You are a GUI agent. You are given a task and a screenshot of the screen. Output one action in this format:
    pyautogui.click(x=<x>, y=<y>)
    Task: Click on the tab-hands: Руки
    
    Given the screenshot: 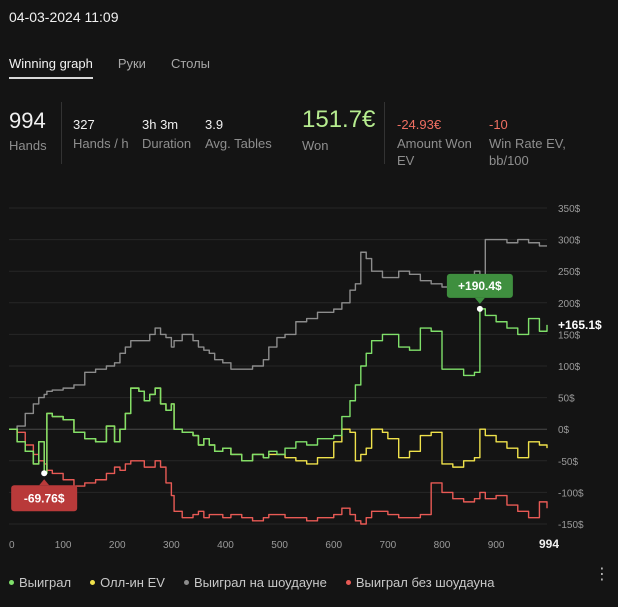 What is the action you would take?
    pyautogui.click(x=131, y=63)
    